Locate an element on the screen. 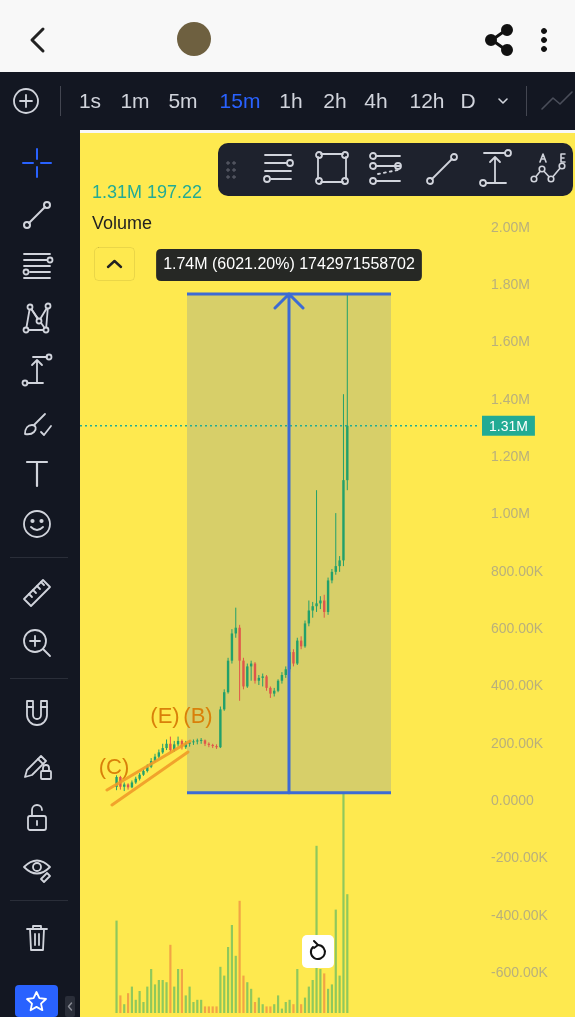  y-tick-label: 2.00M is located at coordinates (510, 226).